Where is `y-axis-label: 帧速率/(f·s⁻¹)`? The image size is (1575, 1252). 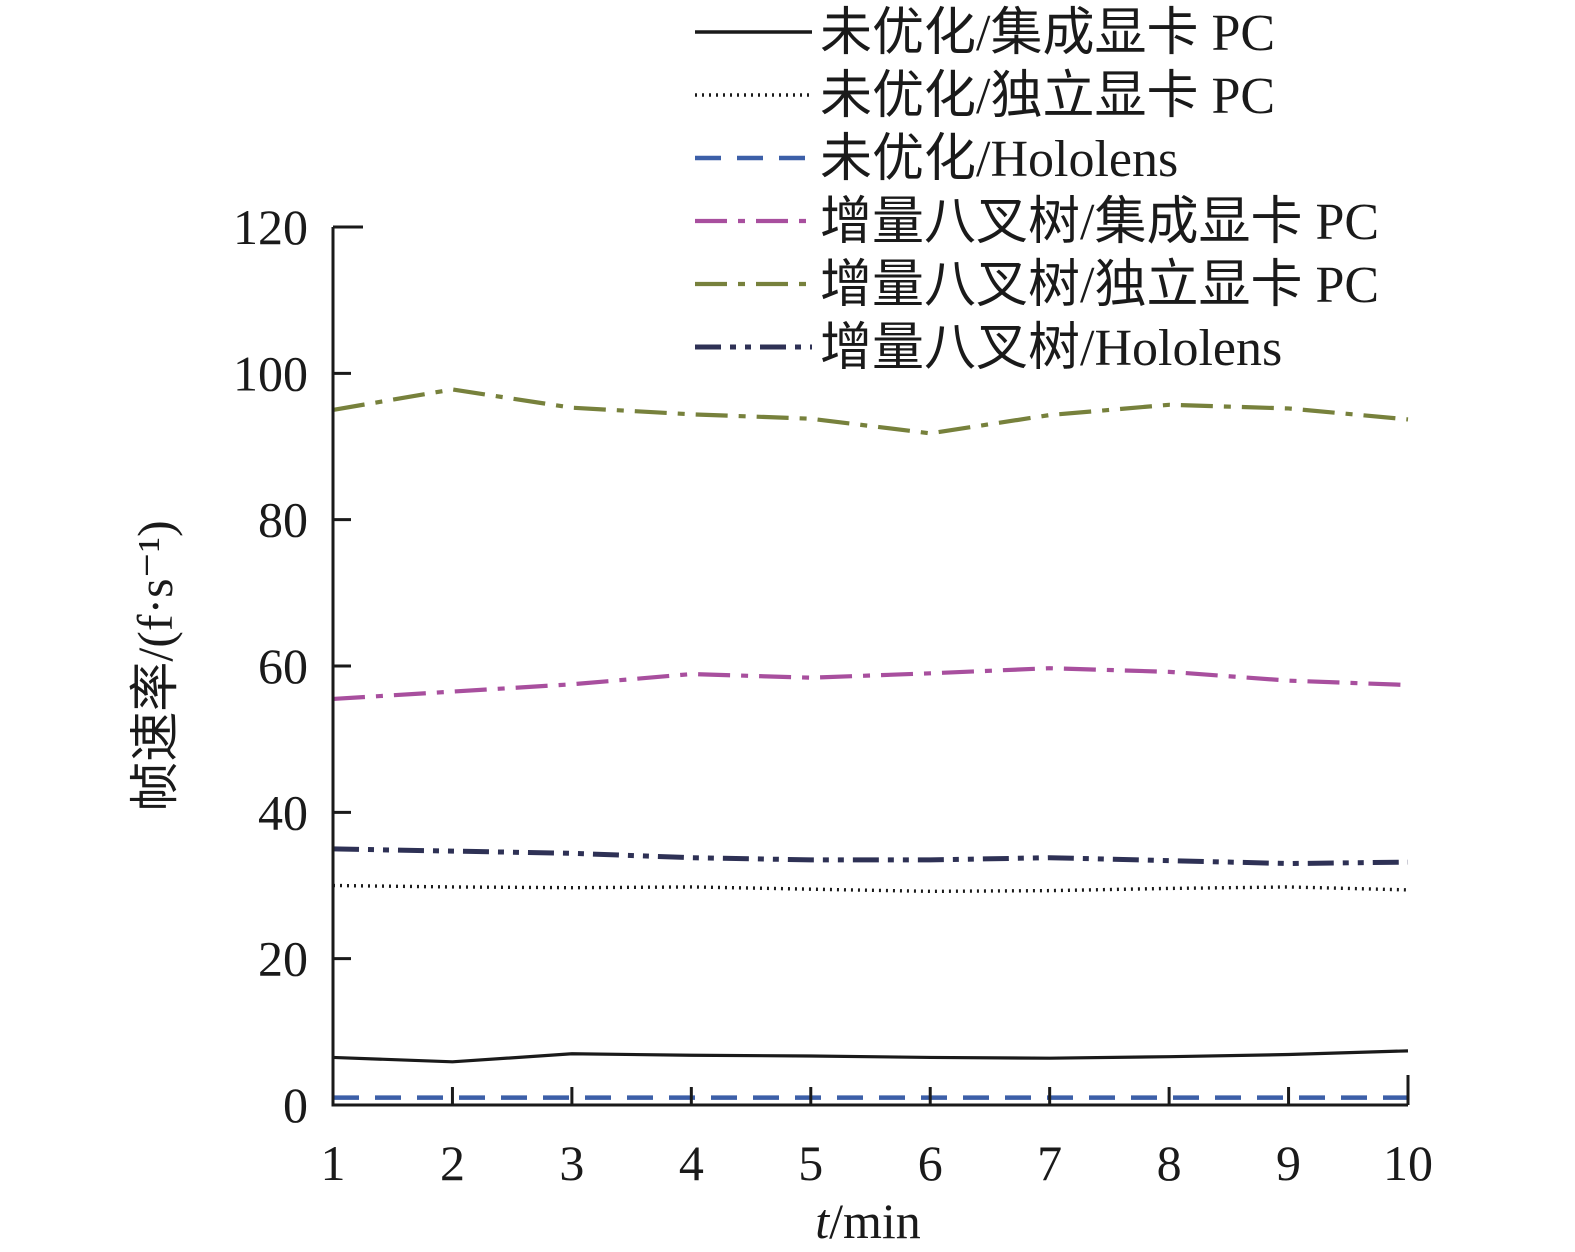
y-axis-label: 帧速率/(f·s⁻¹) is located at coordinates (155, 665).